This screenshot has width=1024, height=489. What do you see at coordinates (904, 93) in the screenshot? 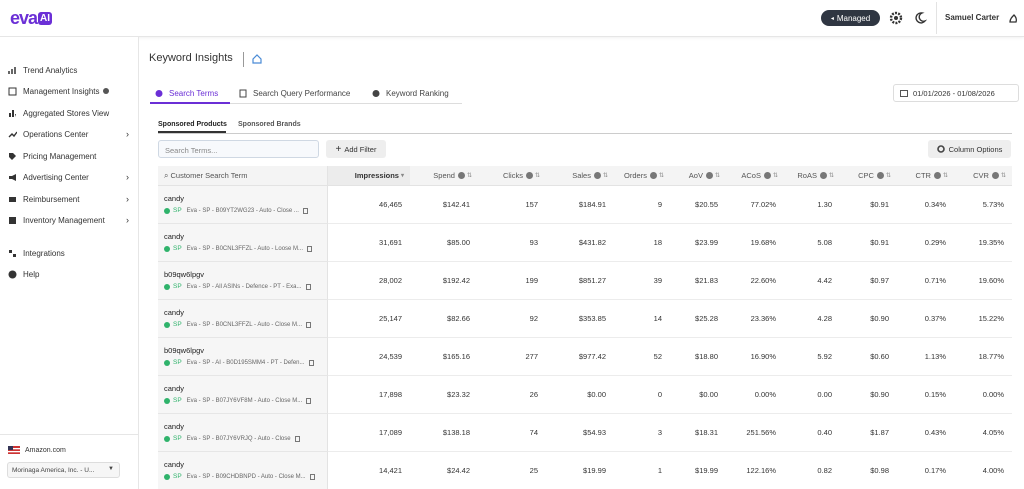
I see `calendar-icon` at bounding box center [904, 93].